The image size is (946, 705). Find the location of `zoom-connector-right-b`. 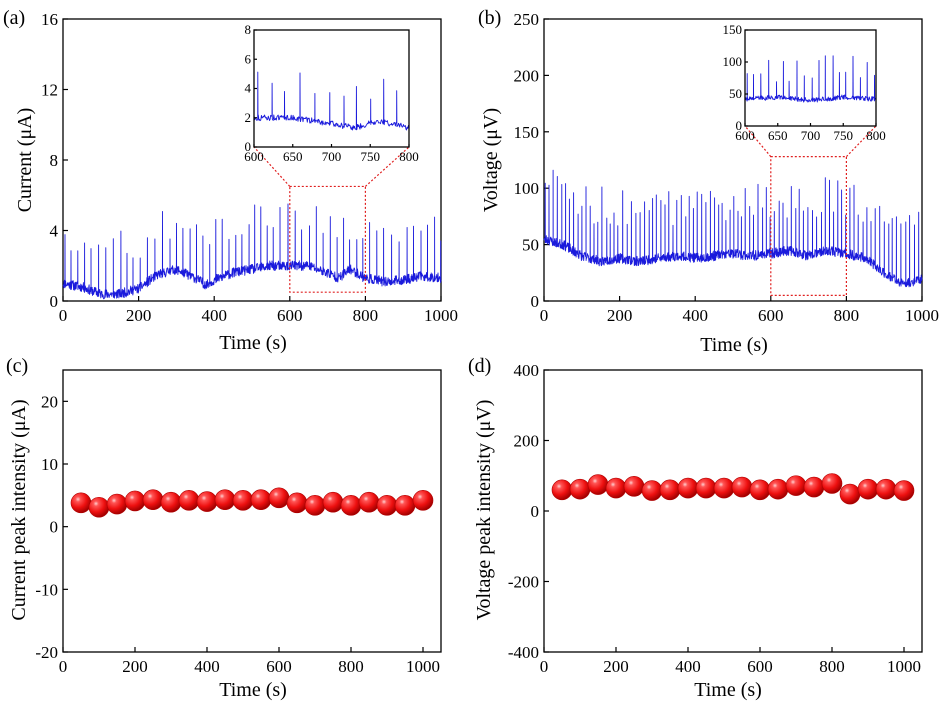

zoom-connector-right-b is located at coordinates (861, 141).